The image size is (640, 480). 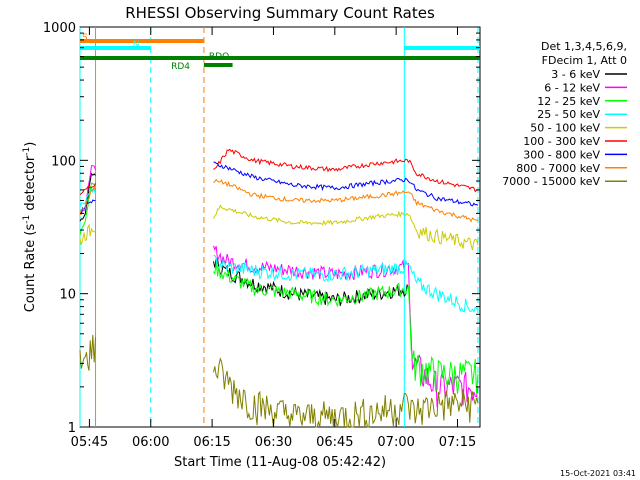 What do you see at coordinates (30, 185) in the screenshot?
I see `y-axis-label-part2: detector` at bounding box center [30, 185].